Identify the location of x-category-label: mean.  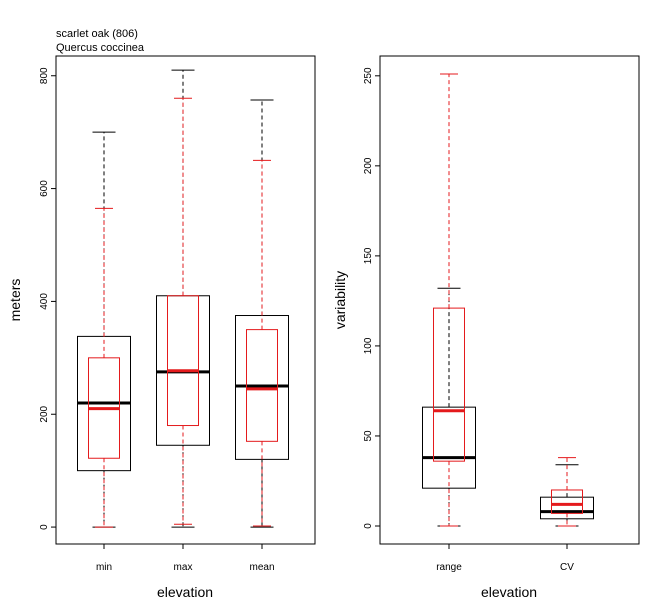
(261, 567).